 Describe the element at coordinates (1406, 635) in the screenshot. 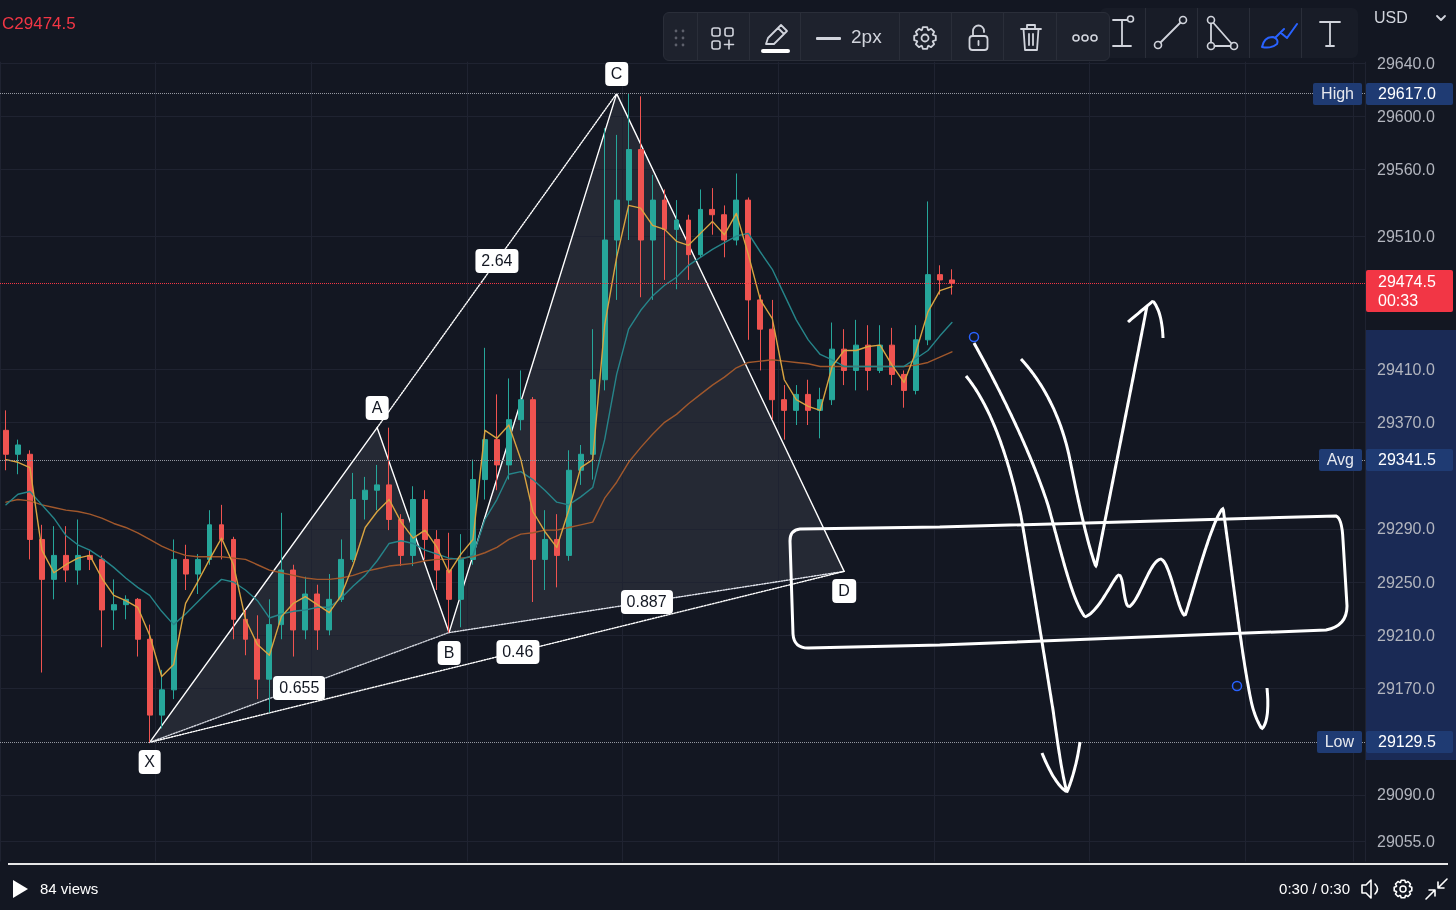

I see `y-tick-label: 29210.0` at that location.